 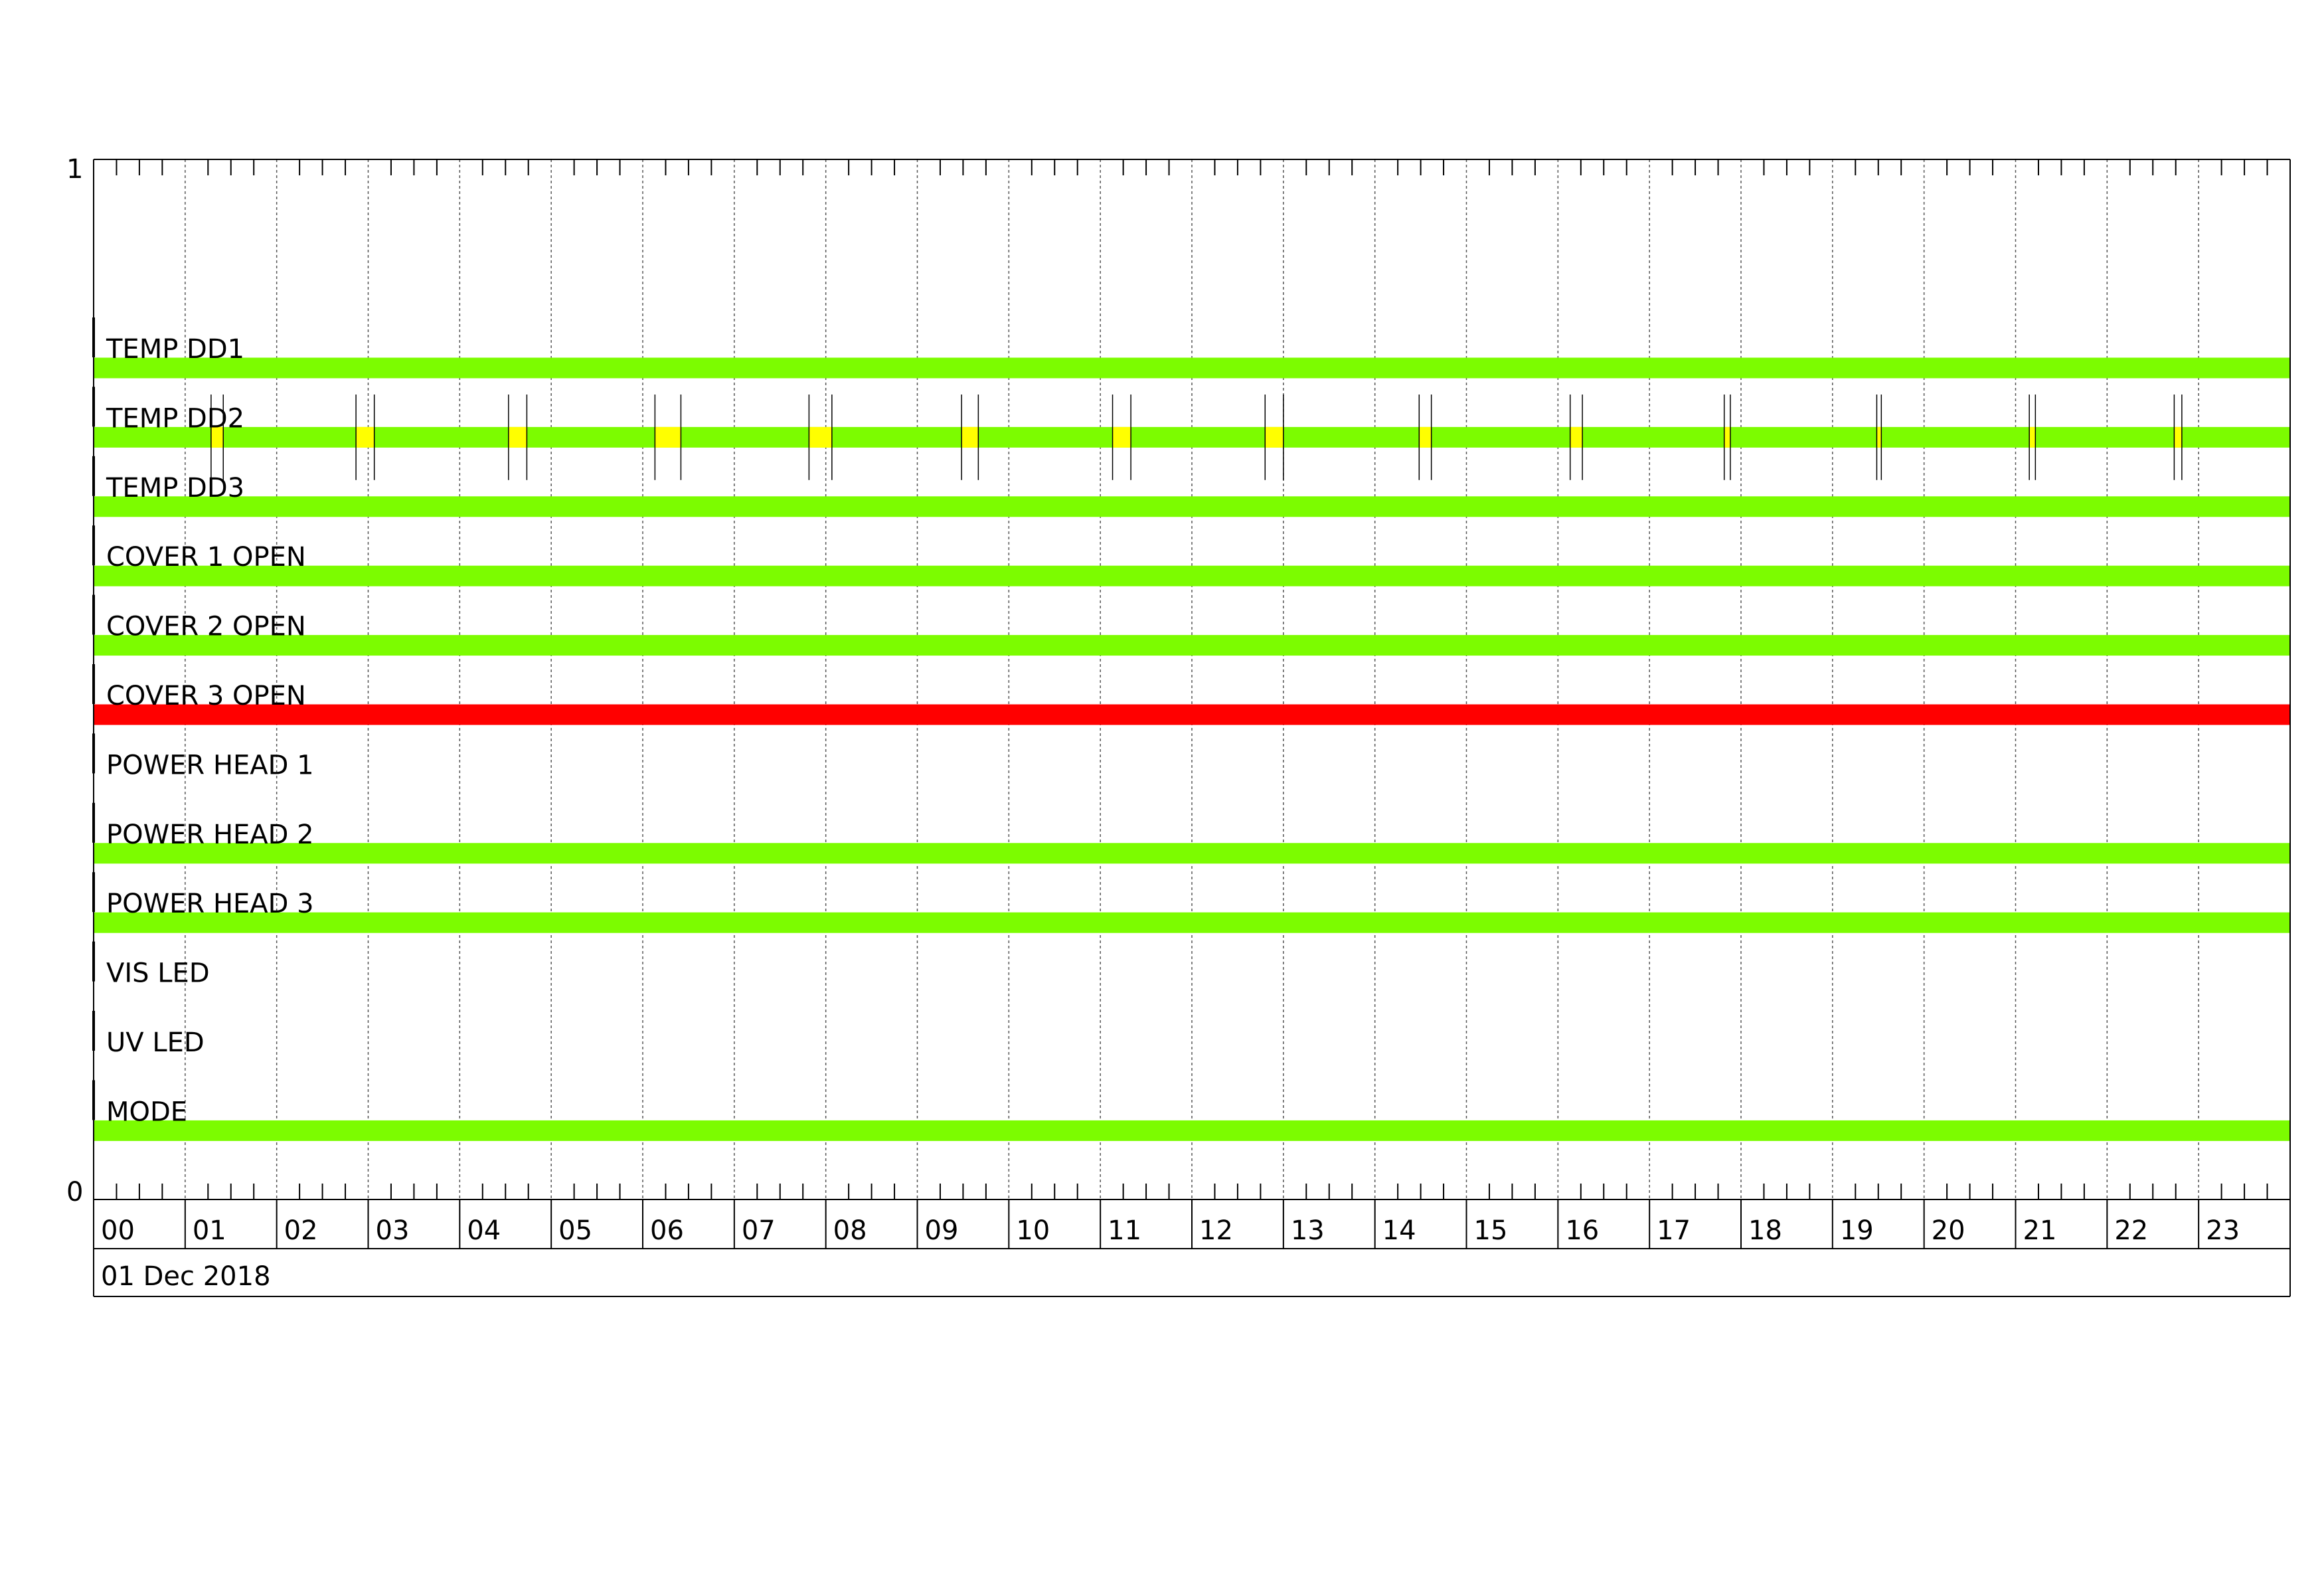 What do you see at coordinates (575, 1230) in the screenshot?
I see `hour-tick-label: 05` at bounding box center [575, 1230].